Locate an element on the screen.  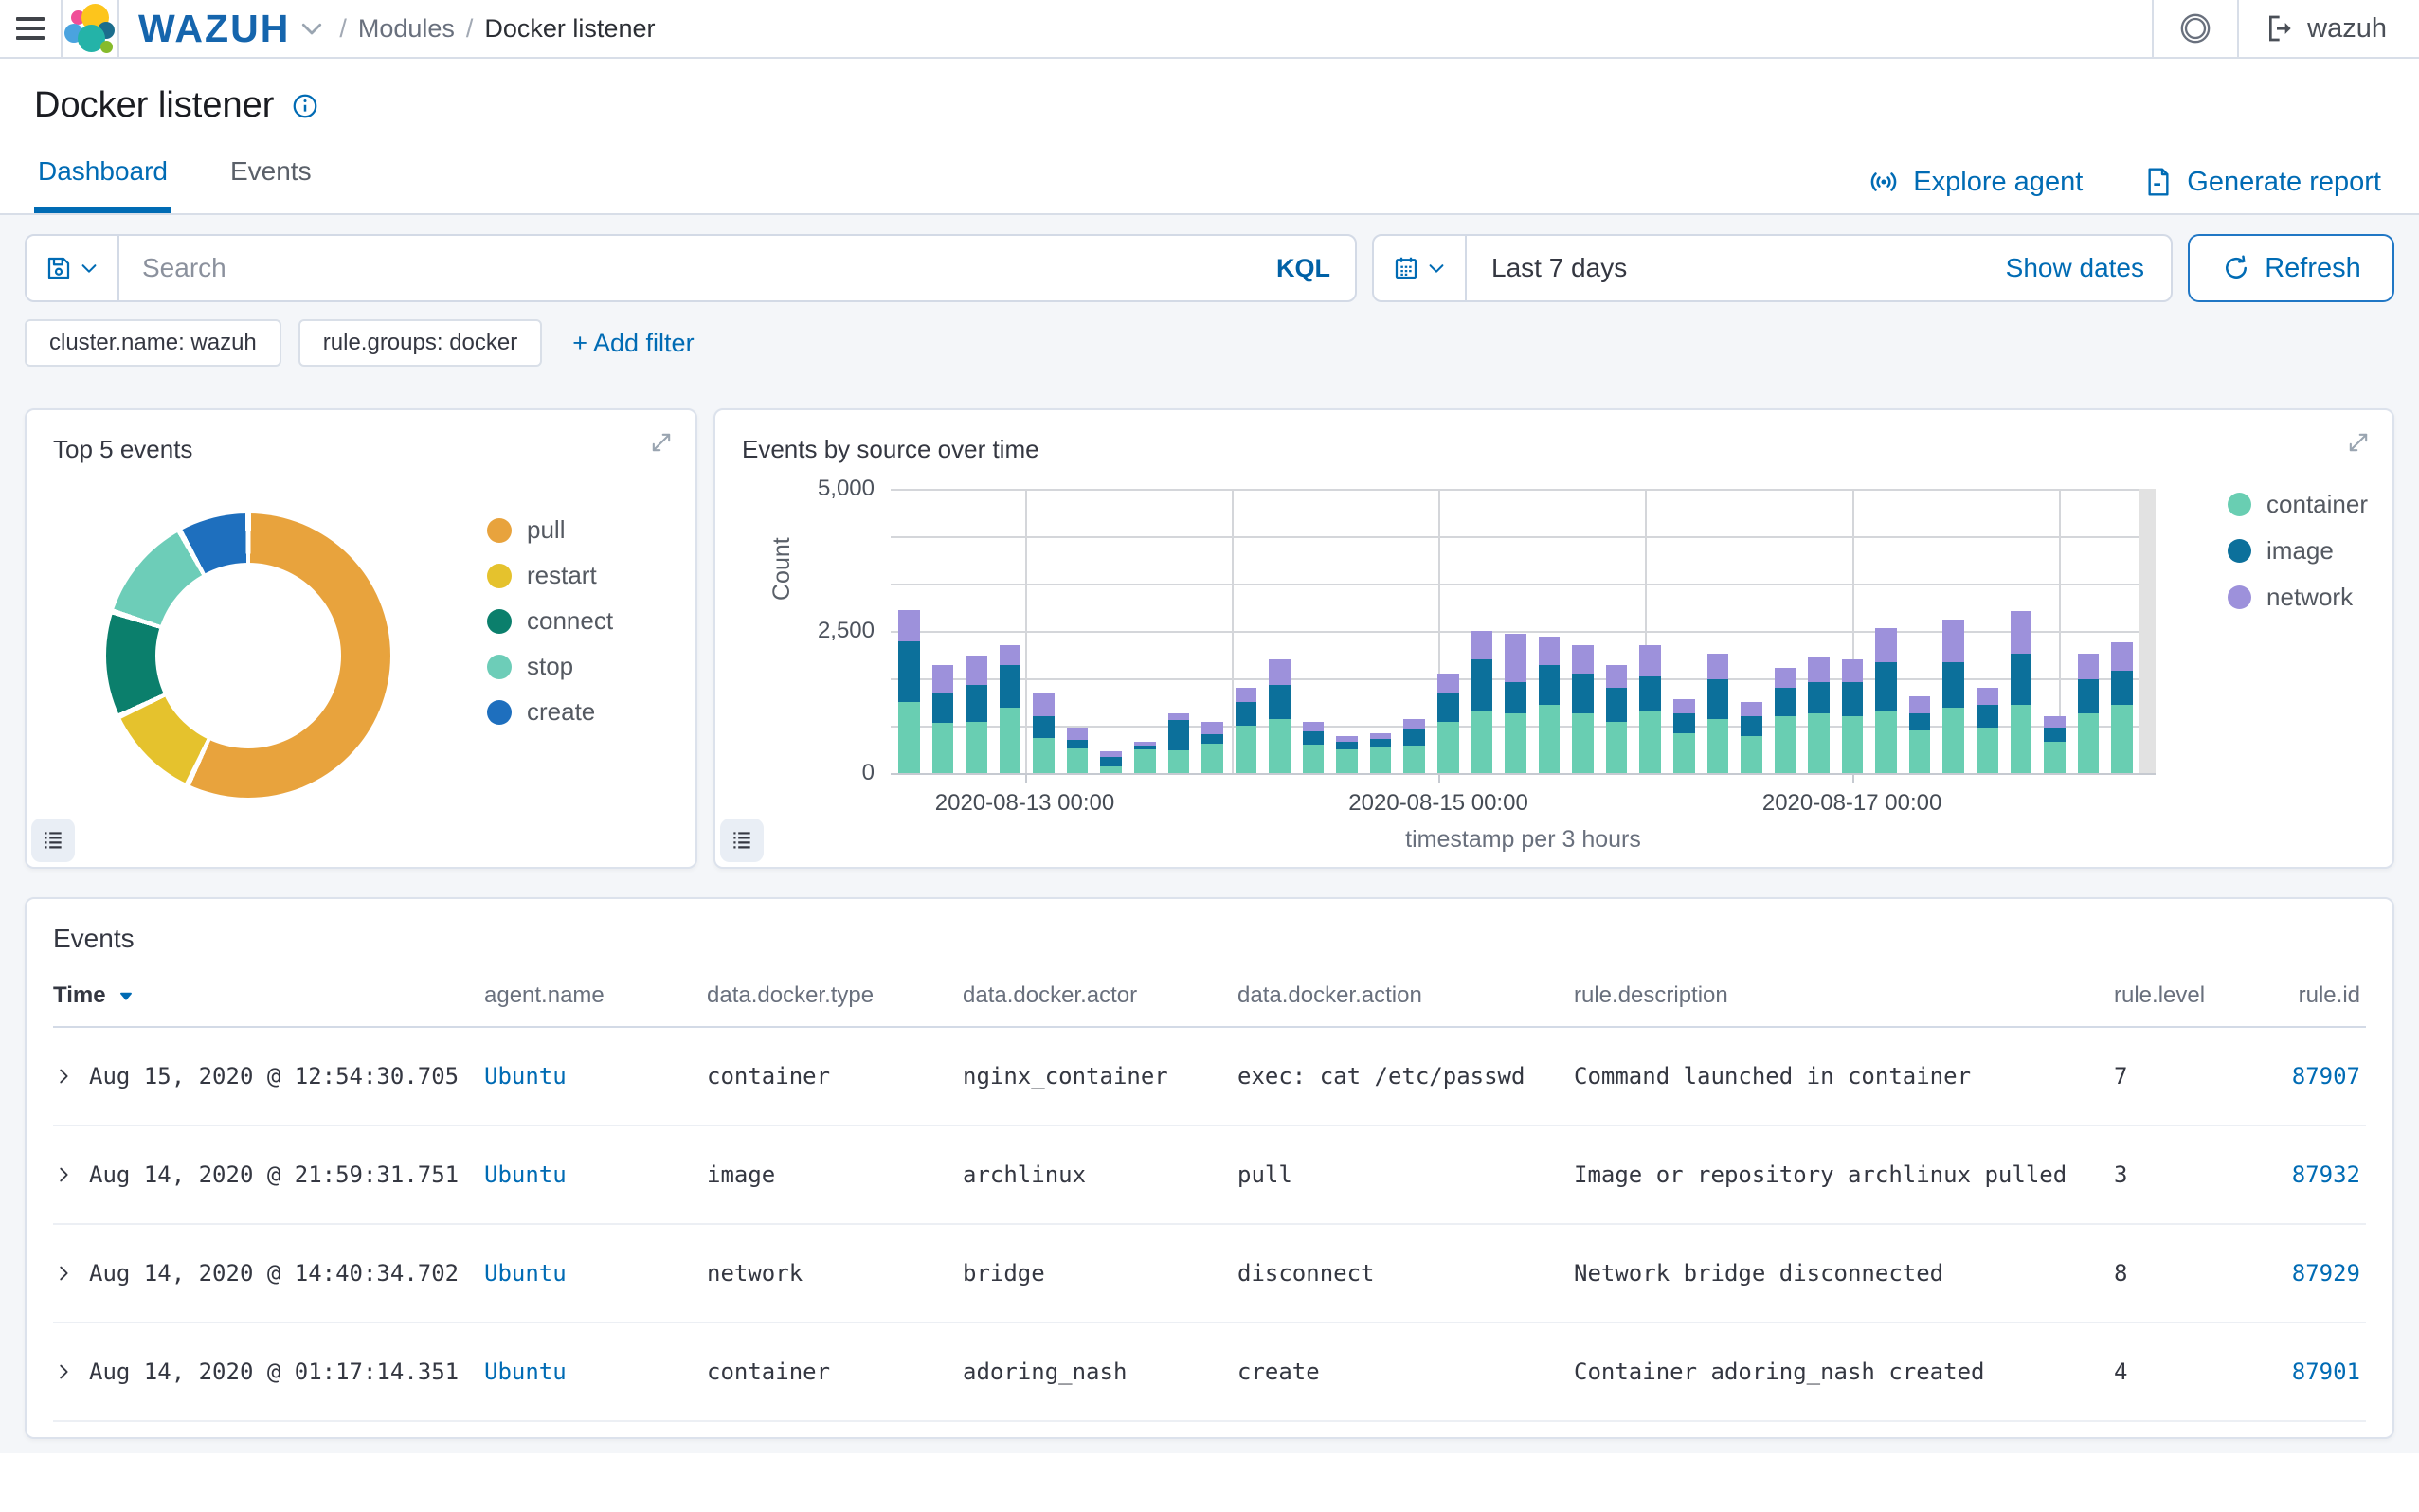
add-filter-button: + Add filter is located at coordinates (634, 342).